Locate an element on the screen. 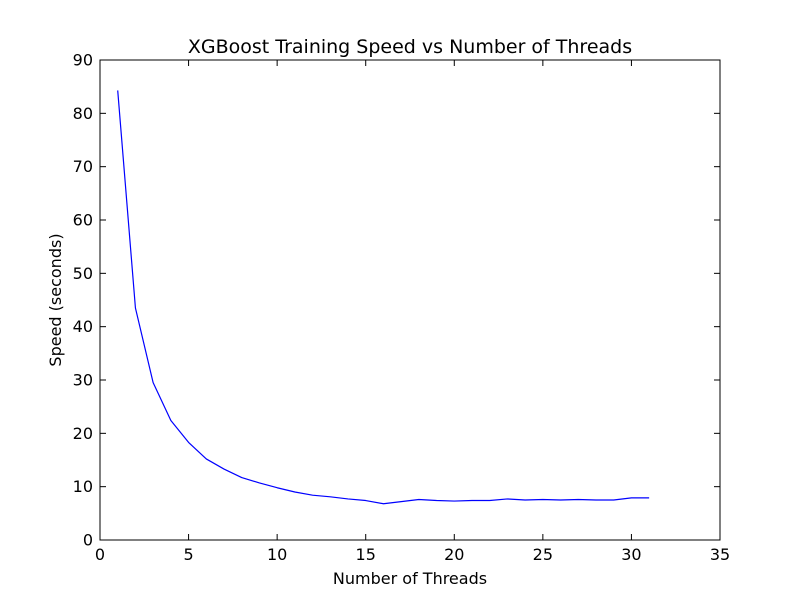 Image resolution: width=800 pixels, height=600 pixels. y-tick-label: 90 is located at coordinates (83, 60).